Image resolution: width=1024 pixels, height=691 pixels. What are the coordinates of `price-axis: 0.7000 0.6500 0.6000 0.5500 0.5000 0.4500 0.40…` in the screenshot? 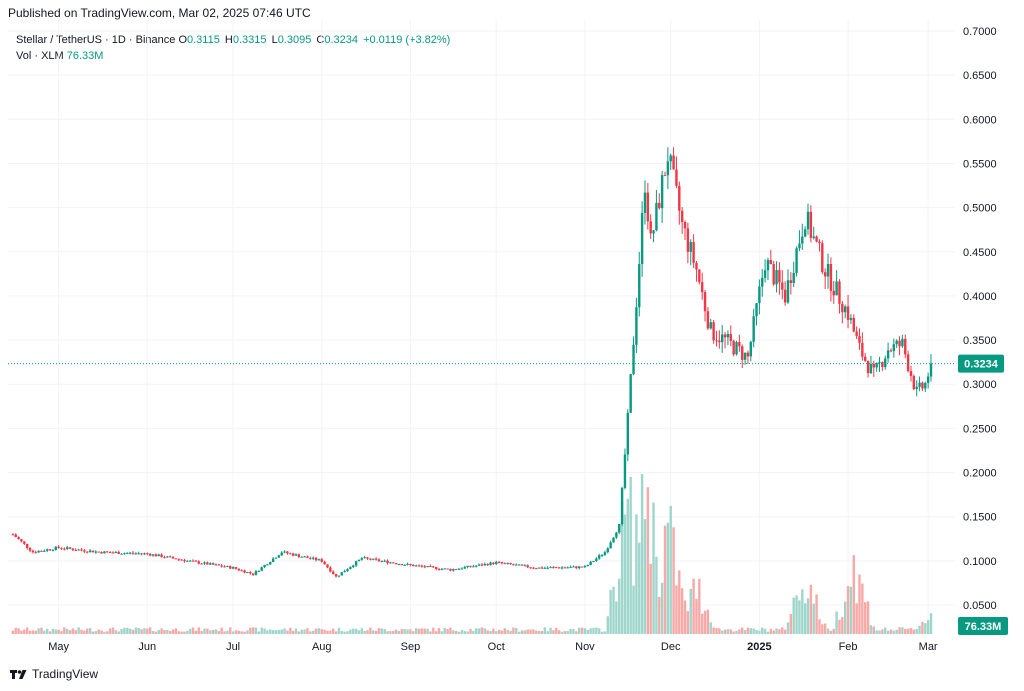 It's located at (980, 319).